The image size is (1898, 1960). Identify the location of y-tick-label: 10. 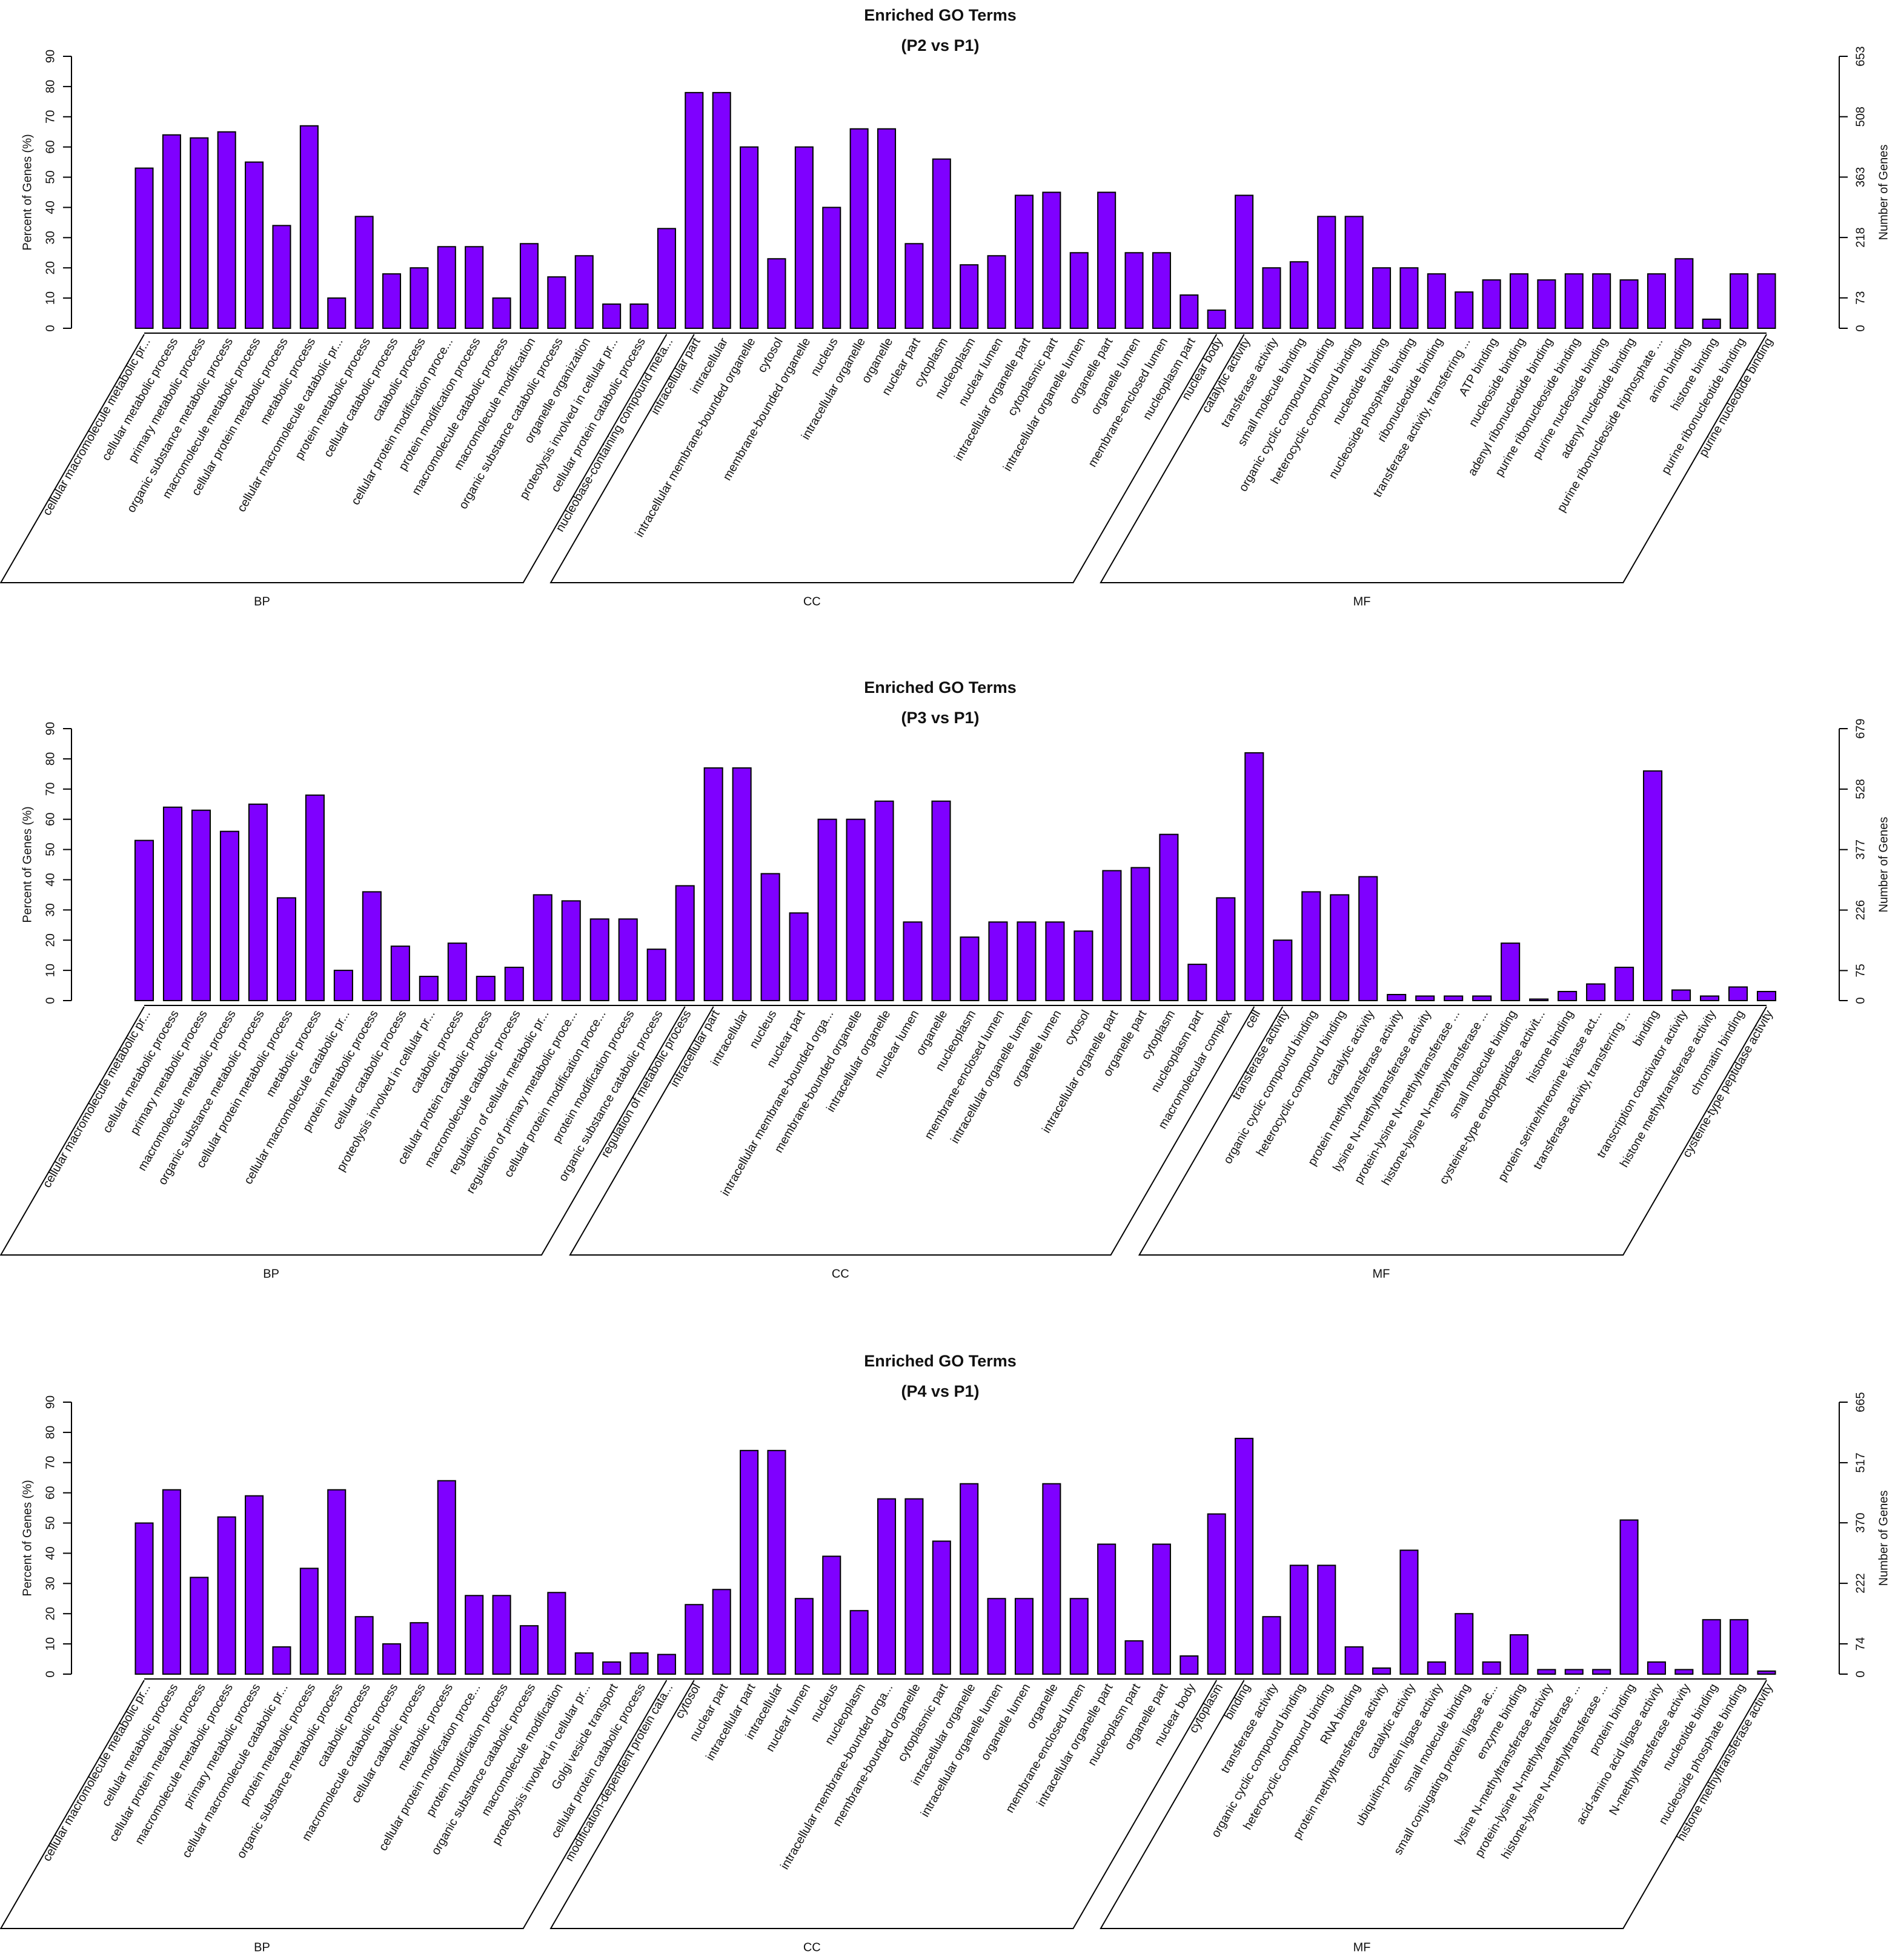
(50, 1643).